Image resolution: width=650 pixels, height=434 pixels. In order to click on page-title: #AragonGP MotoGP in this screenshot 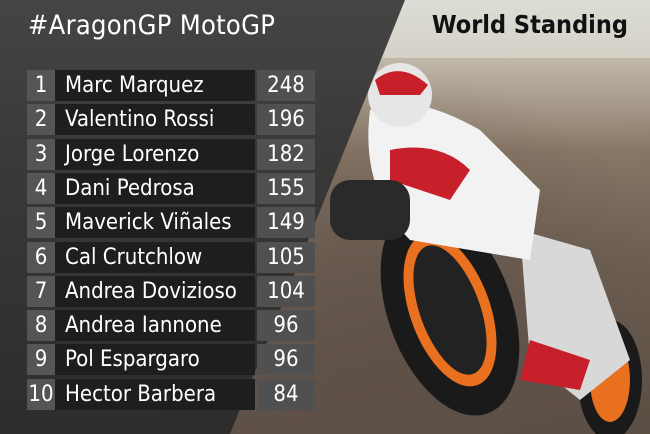, I will do `click(152, 25)`.